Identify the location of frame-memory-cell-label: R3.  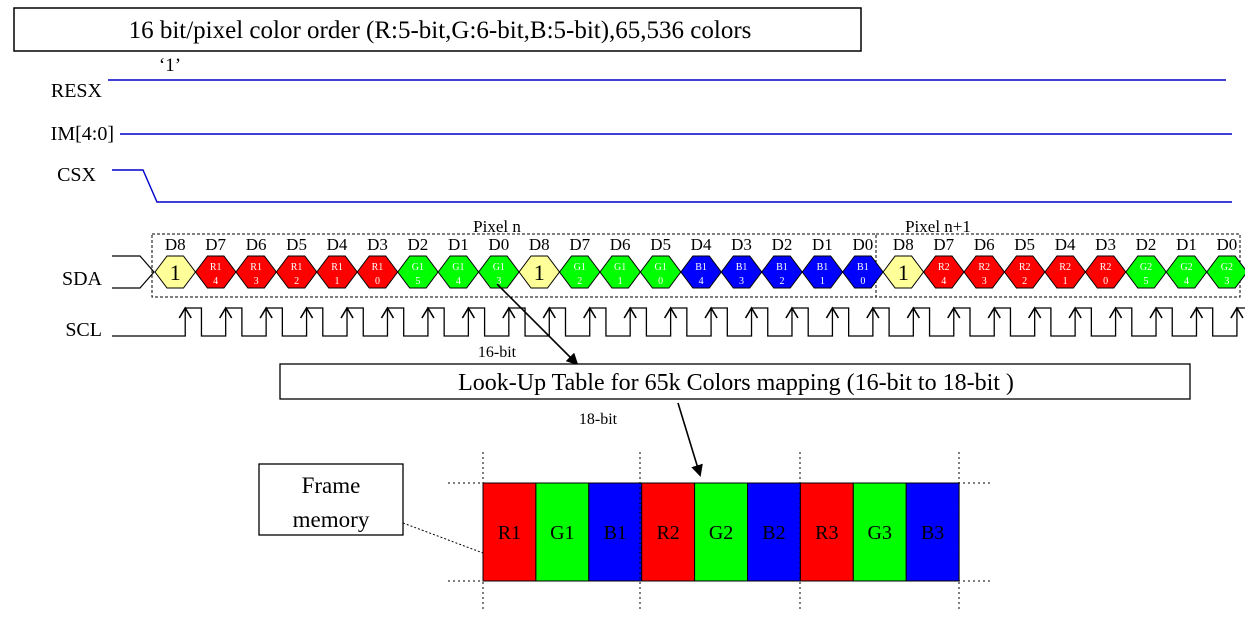
(826, 533).